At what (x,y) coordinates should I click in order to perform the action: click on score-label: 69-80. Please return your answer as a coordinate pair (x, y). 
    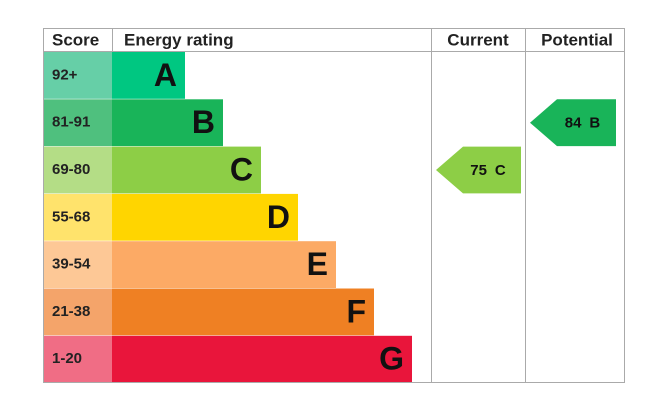
    Looking at the image, I should click on (71, 169).